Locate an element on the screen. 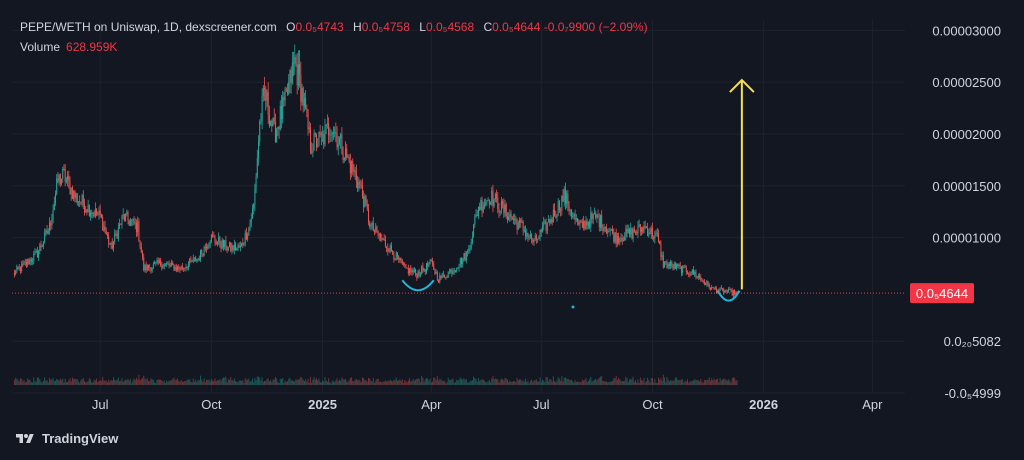 This screenshot has height=460, width=1024. x-tick-label: Jul is located at coordinates (100, 404).